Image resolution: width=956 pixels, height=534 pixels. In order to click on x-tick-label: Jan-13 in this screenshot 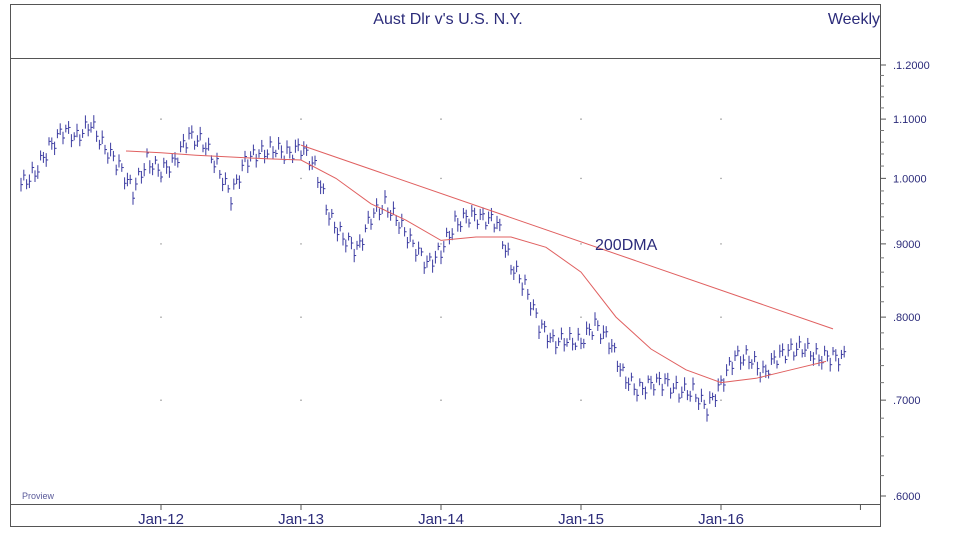, I will do `click(301, 519)`.